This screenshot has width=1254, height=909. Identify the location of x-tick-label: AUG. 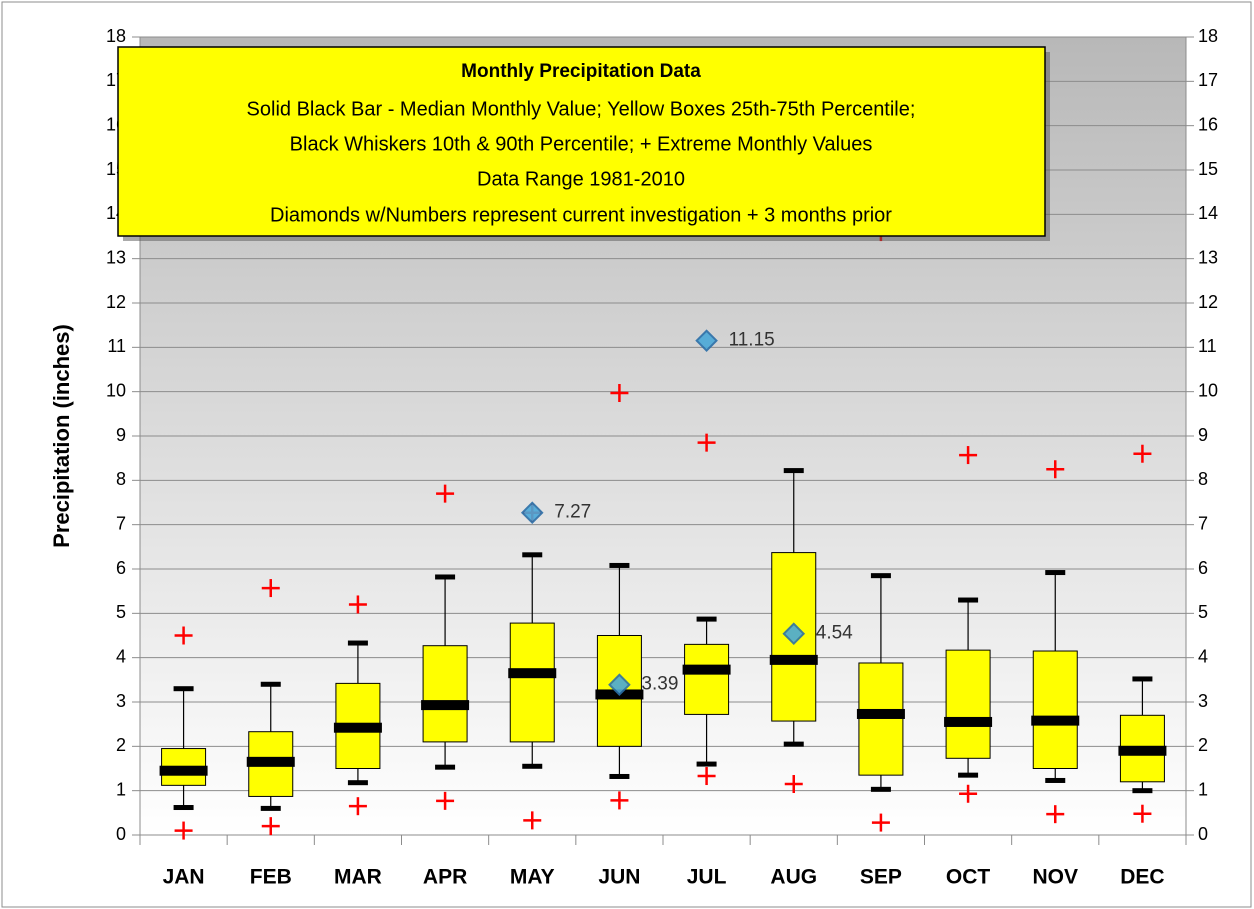
(793, 877).